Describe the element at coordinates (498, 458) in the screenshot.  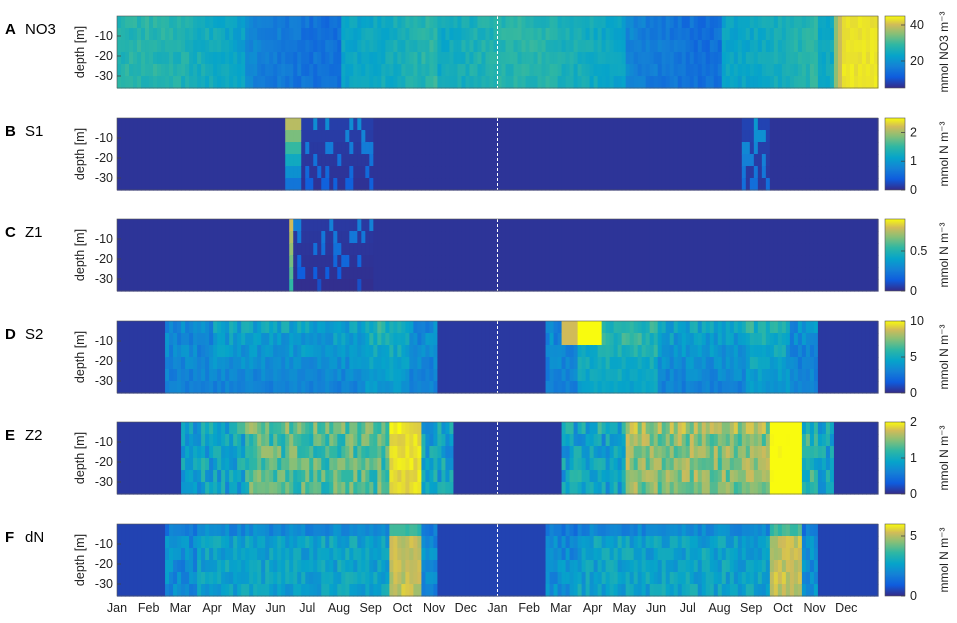
I see `heatmap-cells` at that location.